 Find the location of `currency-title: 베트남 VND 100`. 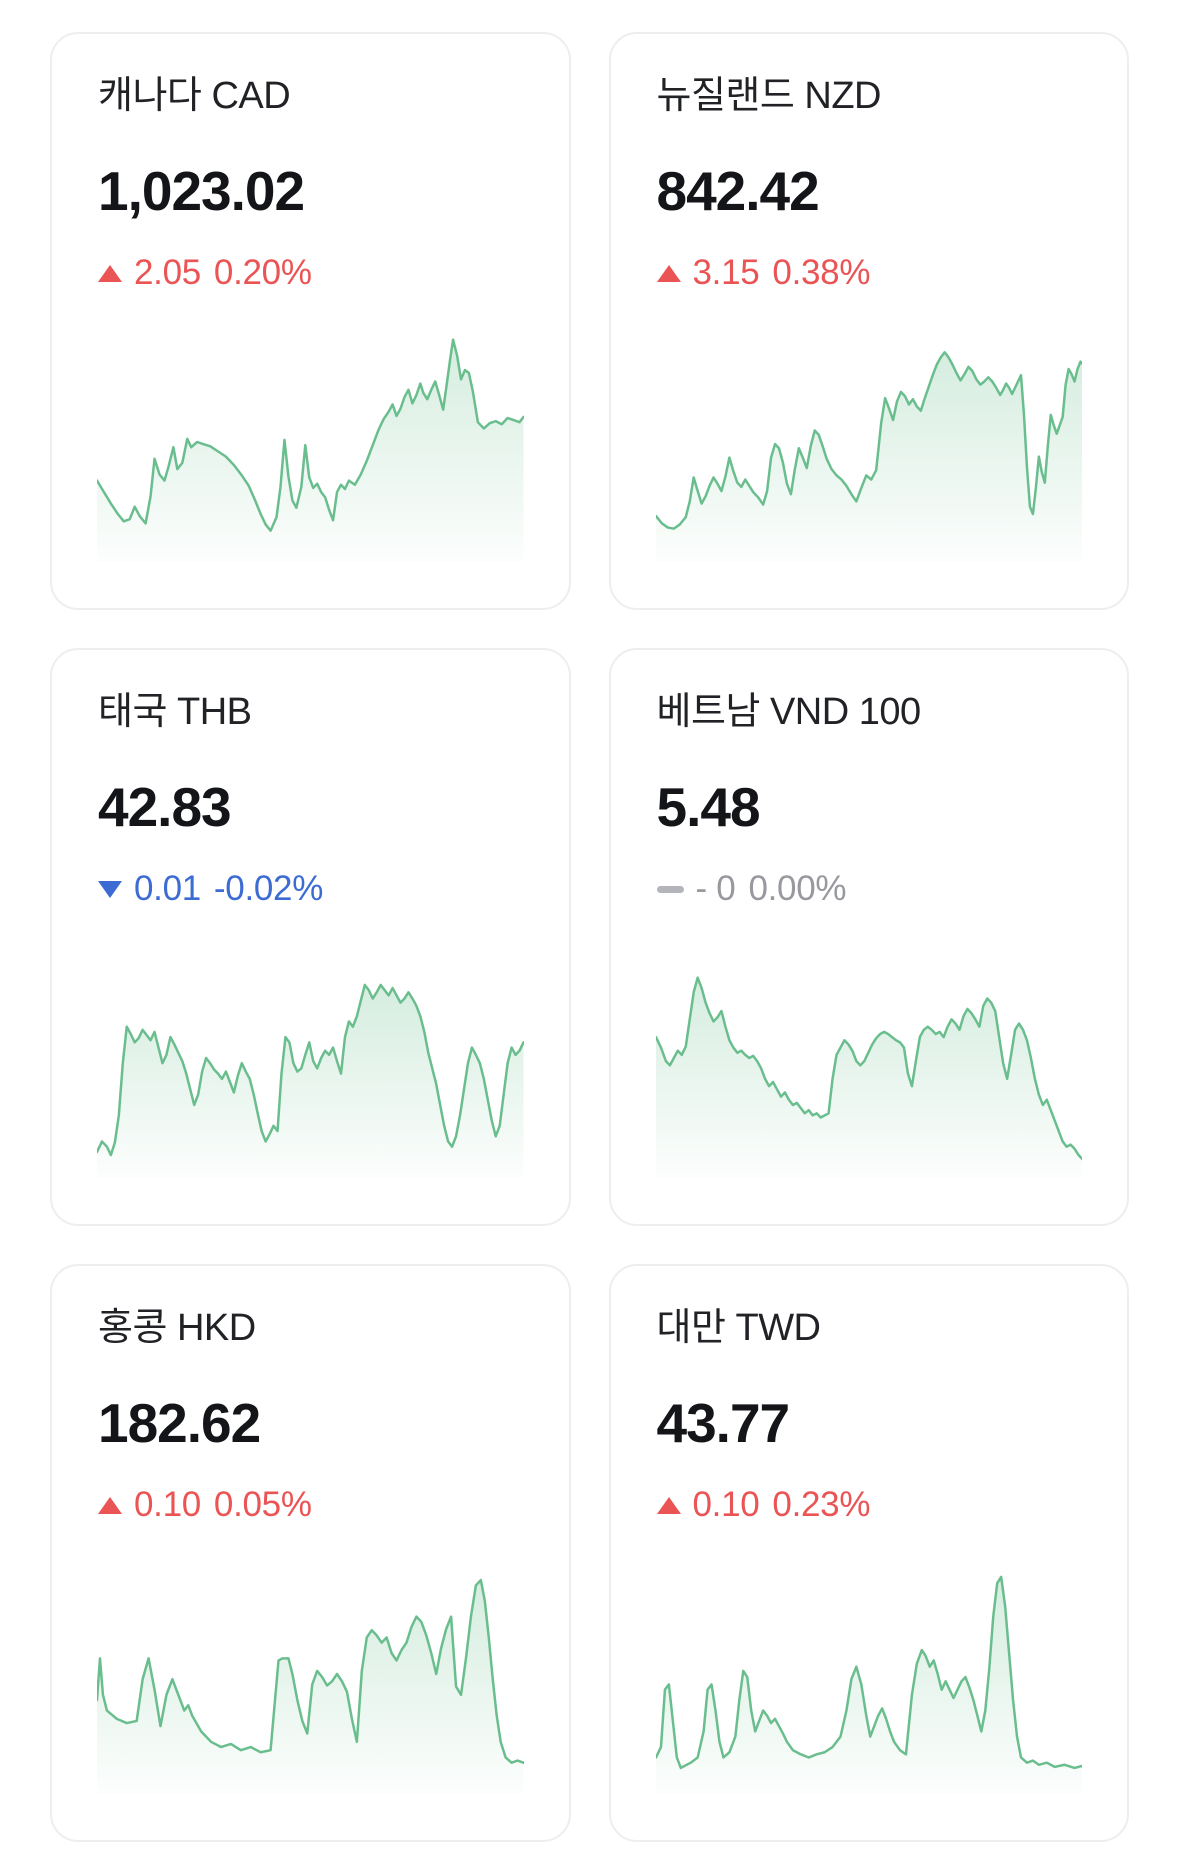

currency-title: 베트남 VND 100 is located at coordinates (789, 712).